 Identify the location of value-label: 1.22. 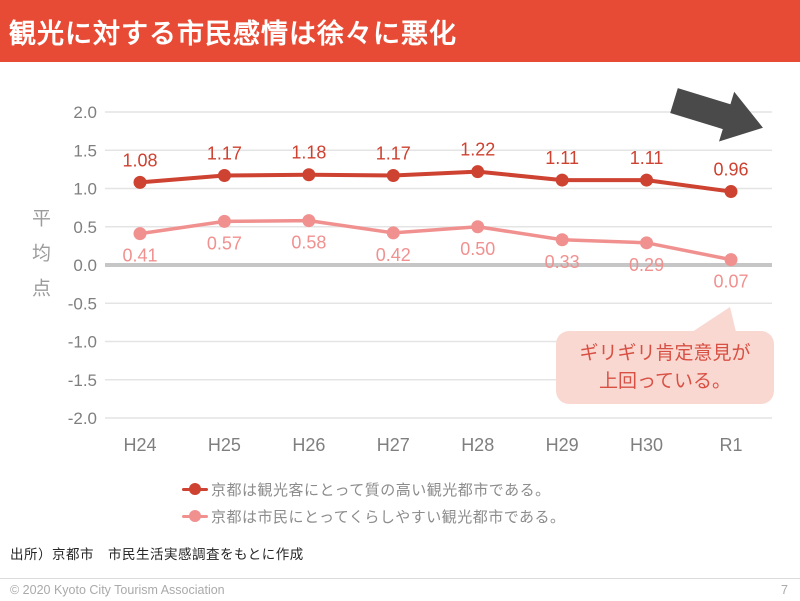
(477, 150).